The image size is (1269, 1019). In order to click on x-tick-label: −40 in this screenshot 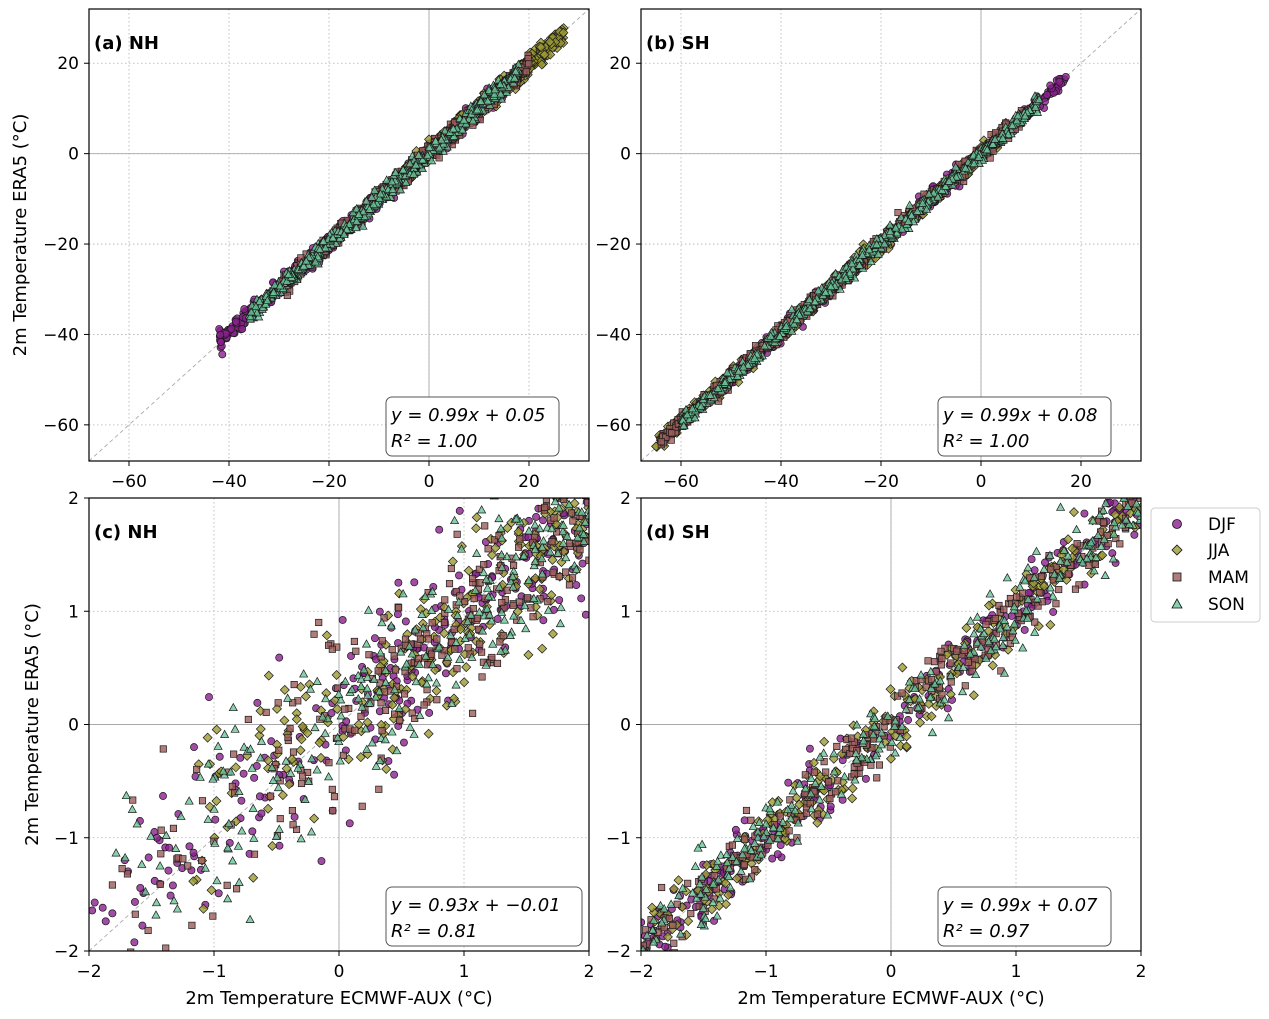, I will do `click(229, 482)`.